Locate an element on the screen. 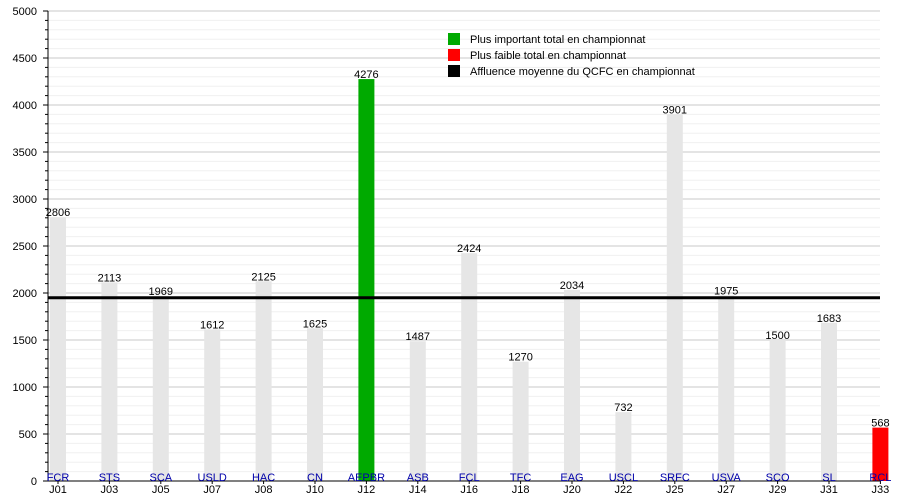 This screenshot has width=900, height=500. value-label: 732 is located at coordinates (623, 408).